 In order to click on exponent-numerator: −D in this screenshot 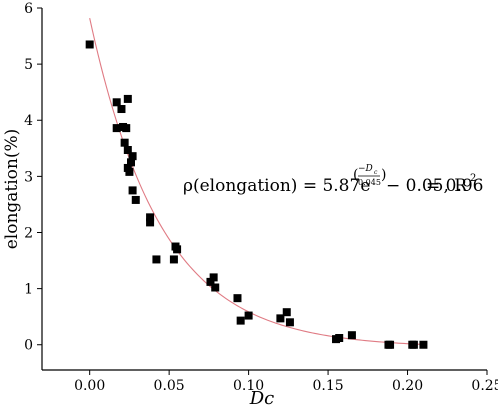, I will do `click(365, 169)`.